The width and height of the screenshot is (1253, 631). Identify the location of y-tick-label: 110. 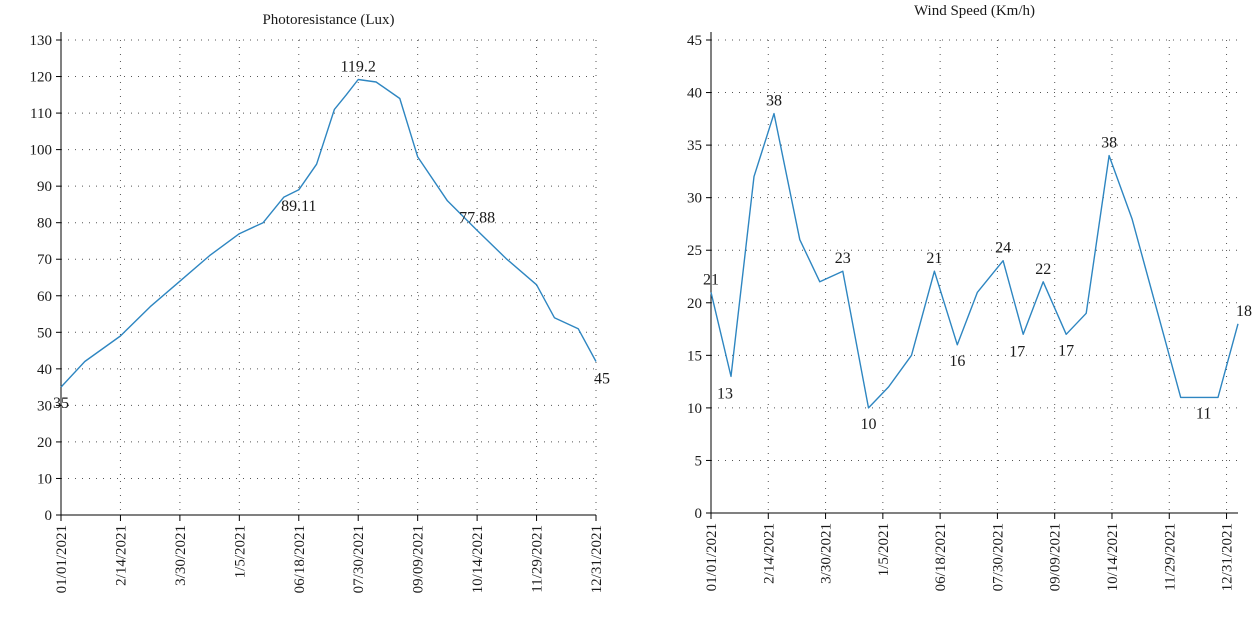
(41, 114).